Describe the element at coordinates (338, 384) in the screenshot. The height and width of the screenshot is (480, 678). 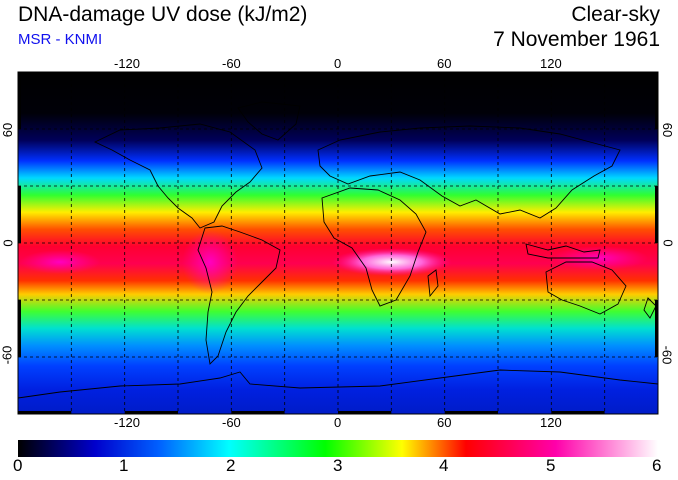
I see `antarctica-coast` at that location.